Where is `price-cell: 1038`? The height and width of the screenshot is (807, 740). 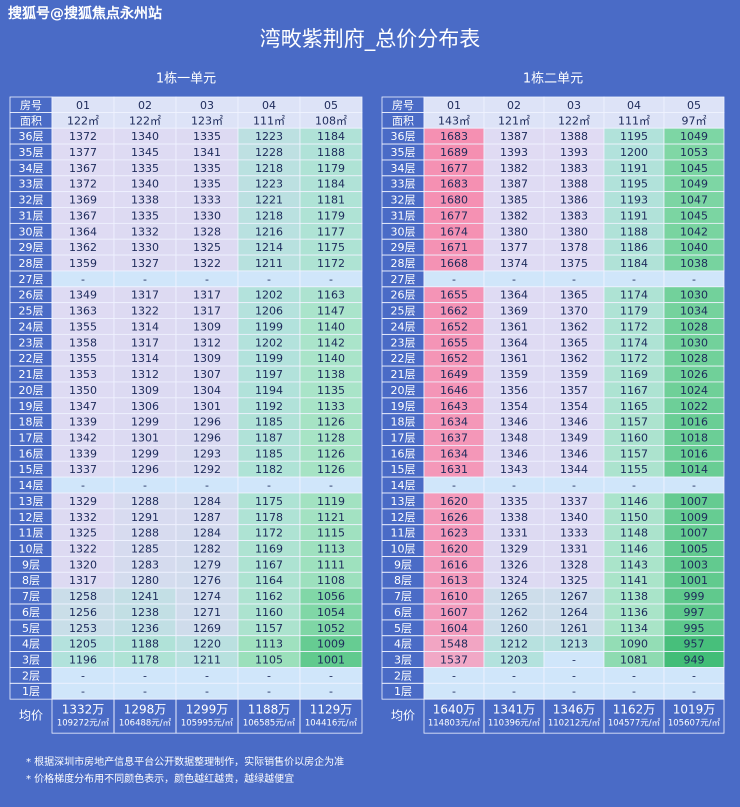 price-cell: 1038 is located at coordinates (694, 263).